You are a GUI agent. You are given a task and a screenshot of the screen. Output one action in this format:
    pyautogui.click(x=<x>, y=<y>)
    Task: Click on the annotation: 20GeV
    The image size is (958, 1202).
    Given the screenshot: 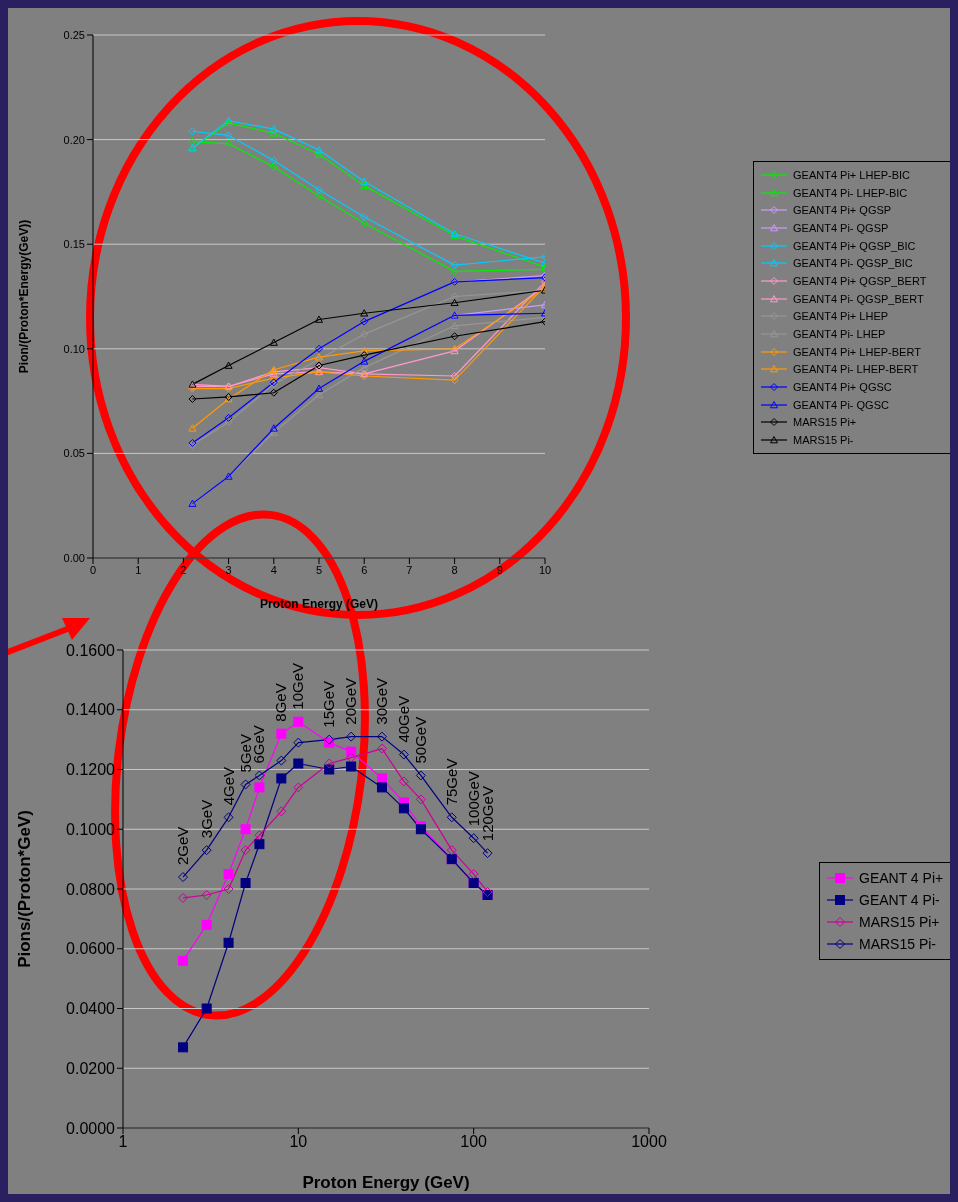 What is the action you would take?
    pyautogui.click(x=351, y=701)
    